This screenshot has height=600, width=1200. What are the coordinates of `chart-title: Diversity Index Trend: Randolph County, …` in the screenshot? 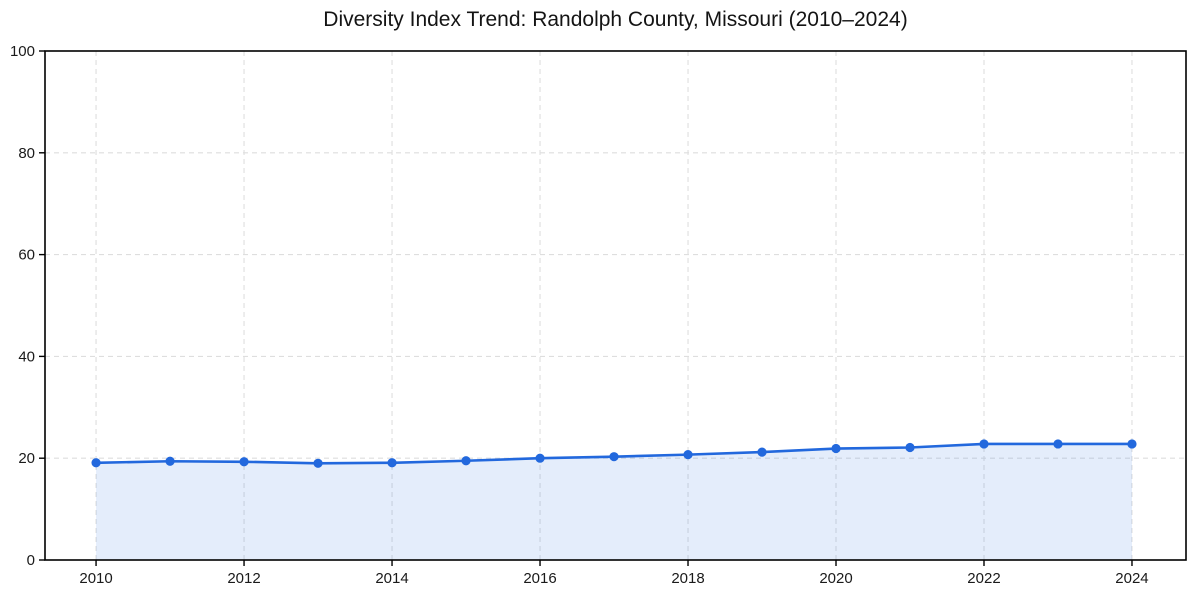 It's located at (615, 19).